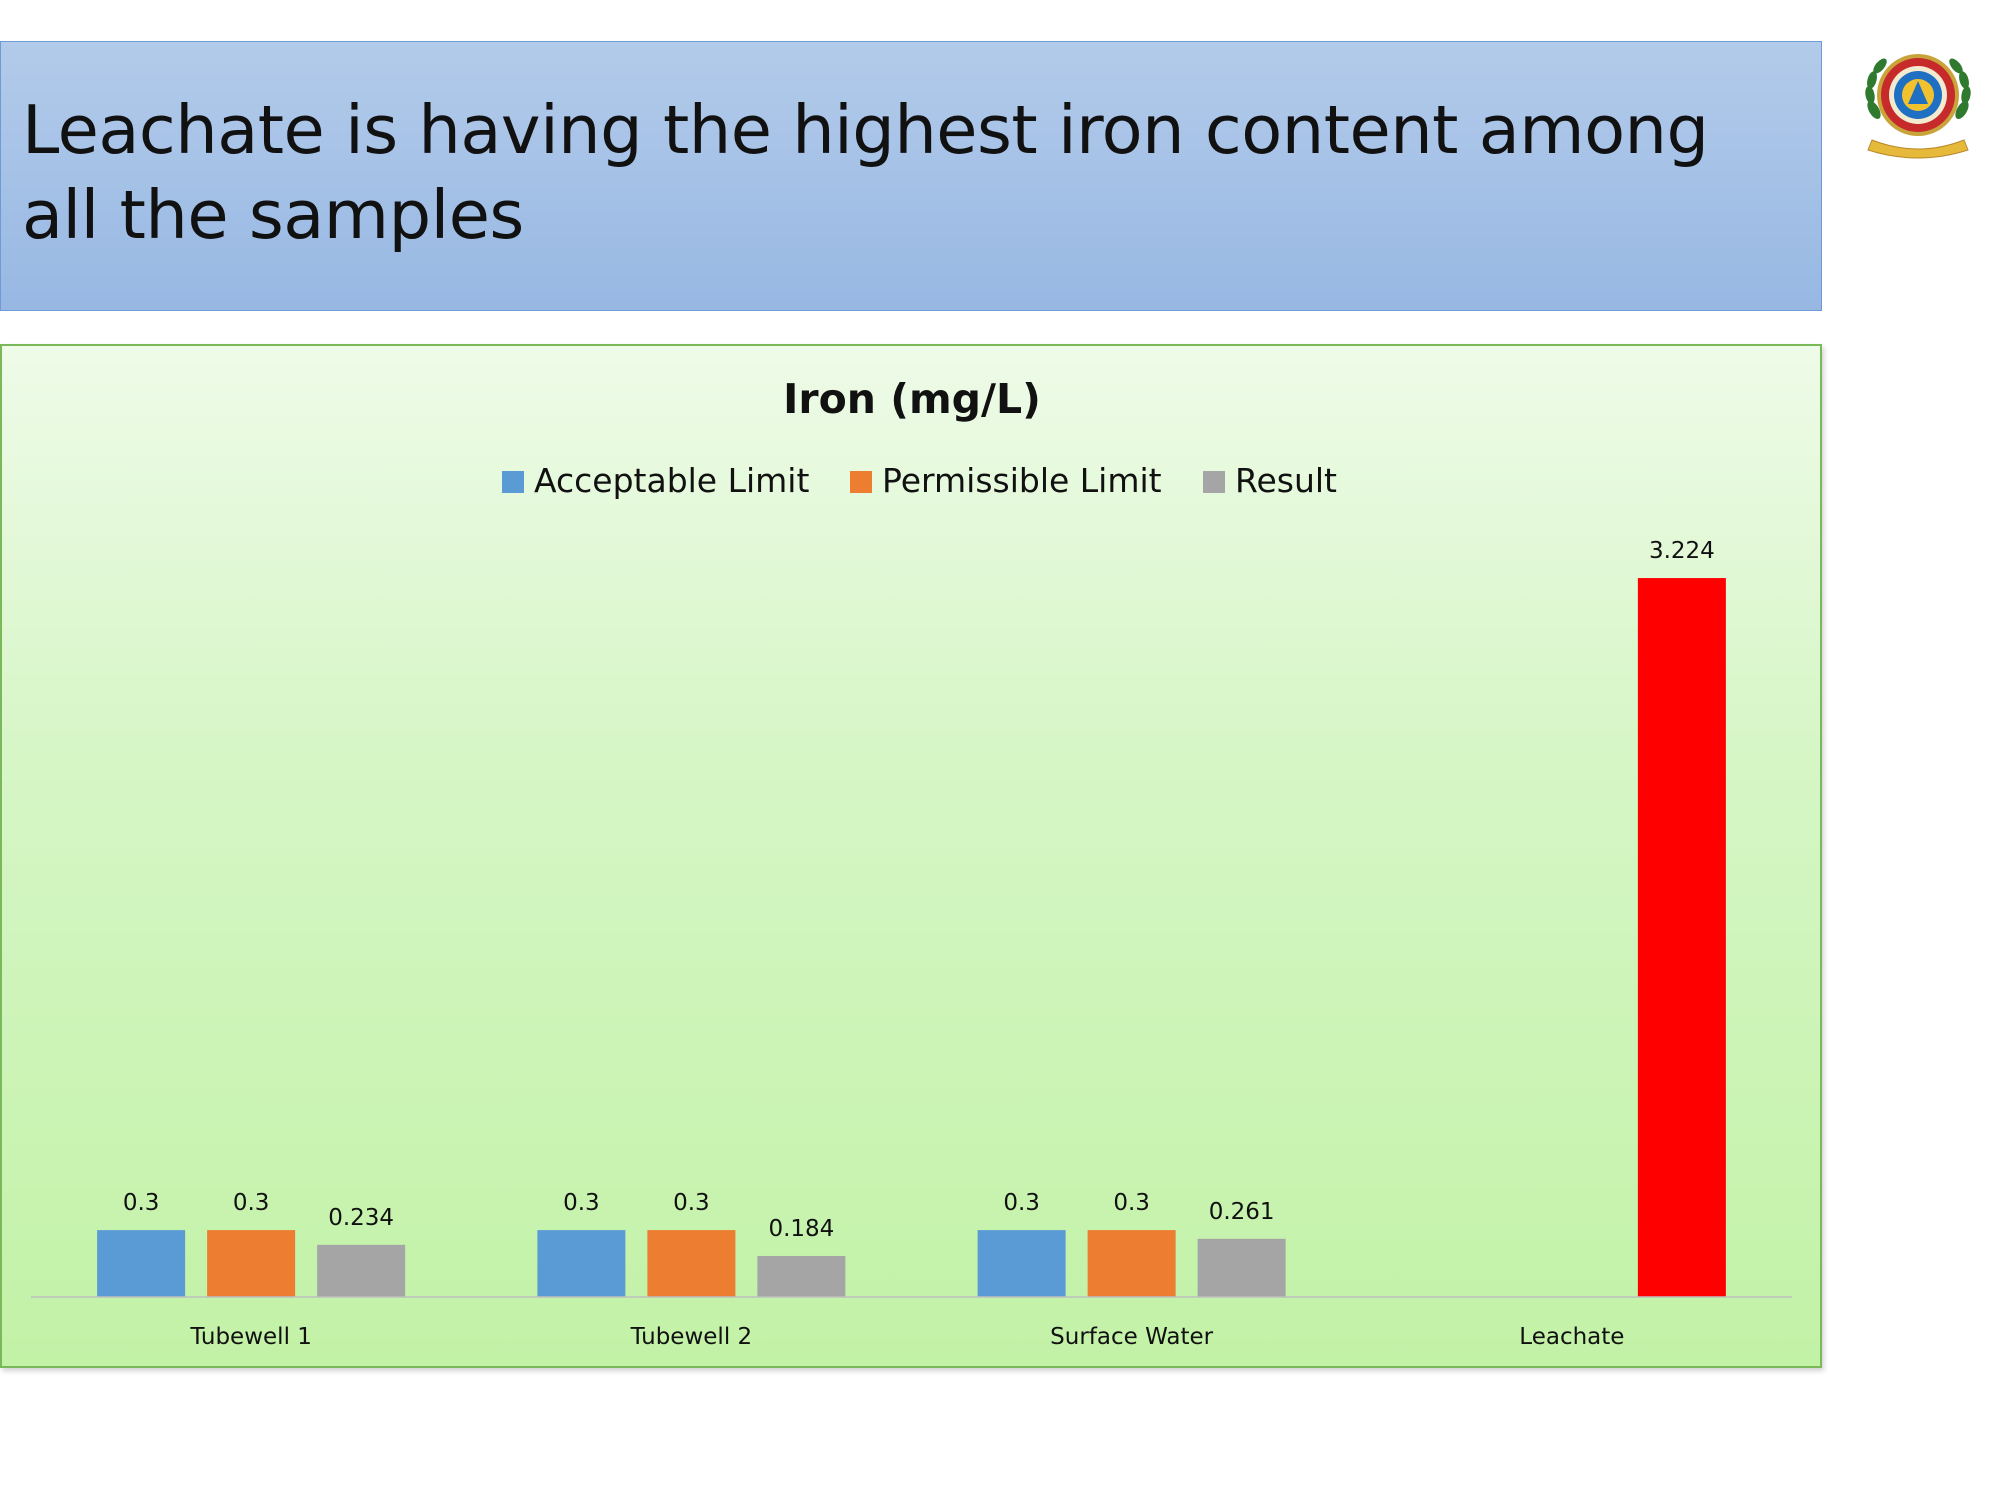 The width and height of the screenshot is (2000, 1500). I want to click on legend-swatch-result, so click(1214, 482).